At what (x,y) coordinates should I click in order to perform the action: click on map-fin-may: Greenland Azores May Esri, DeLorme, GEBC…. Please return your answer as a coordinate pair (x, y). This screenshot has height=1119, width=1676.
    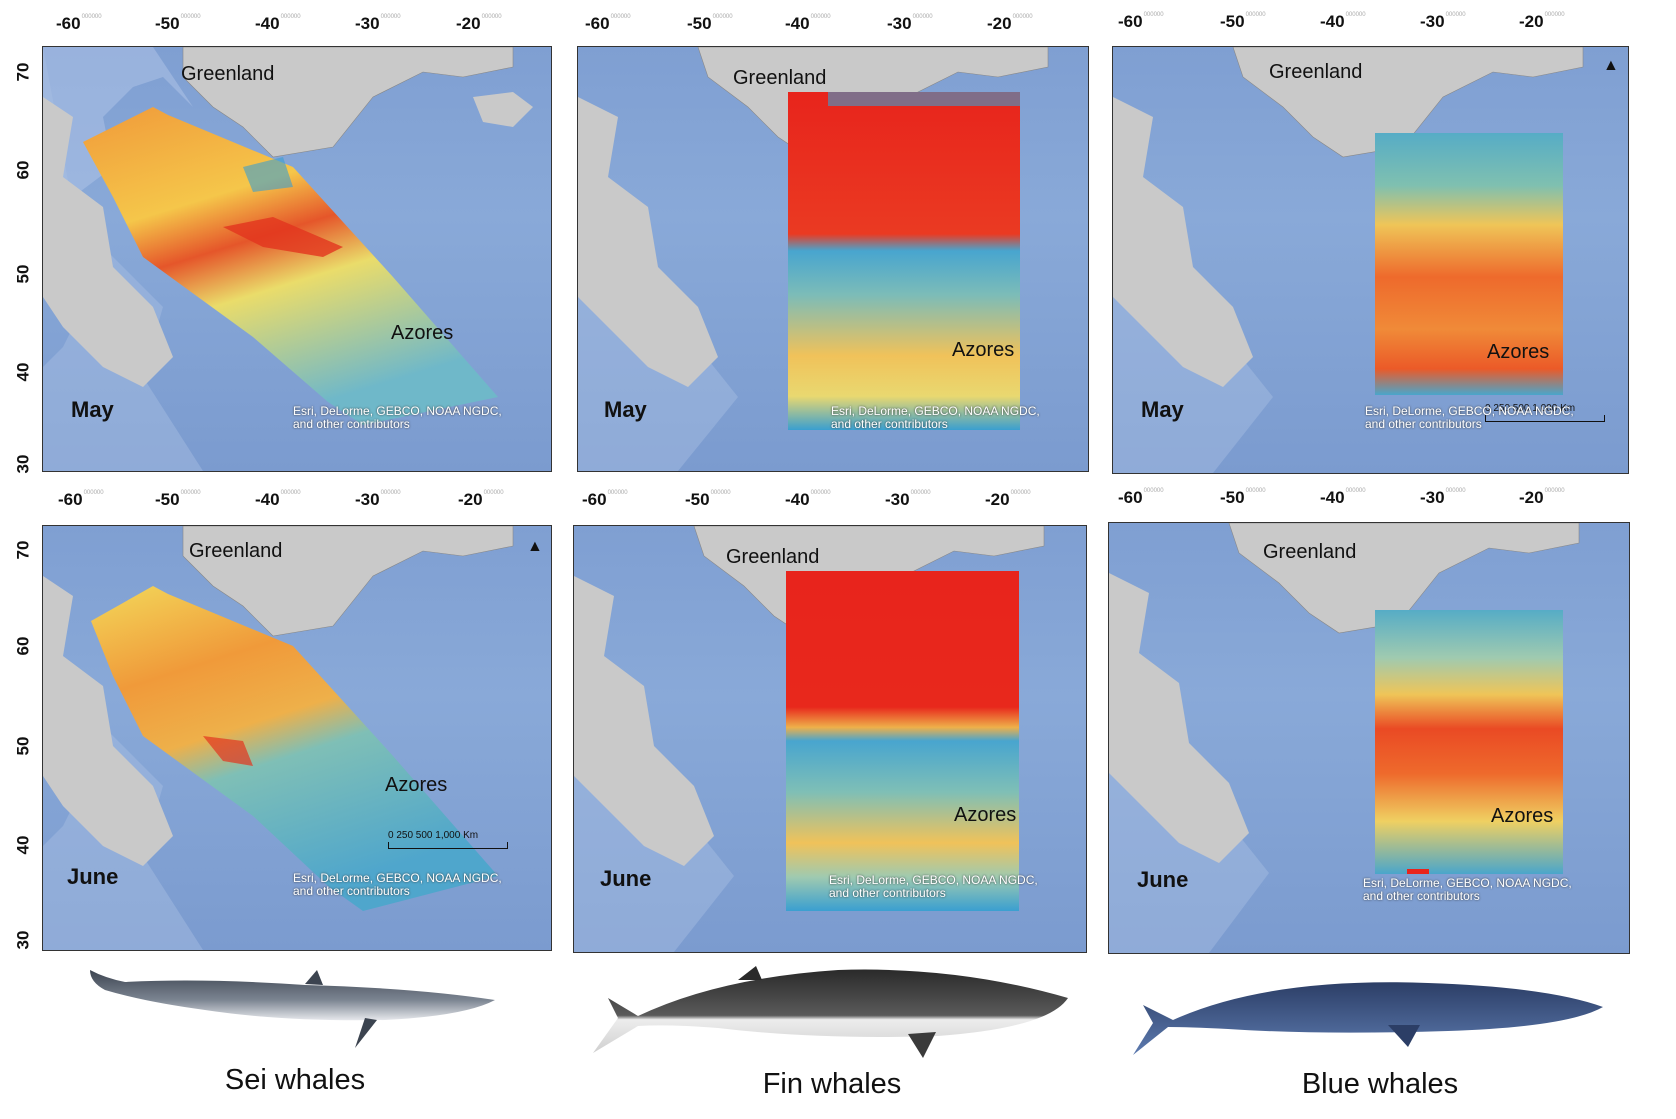
    Looking at the image, I should click on (833, 259).